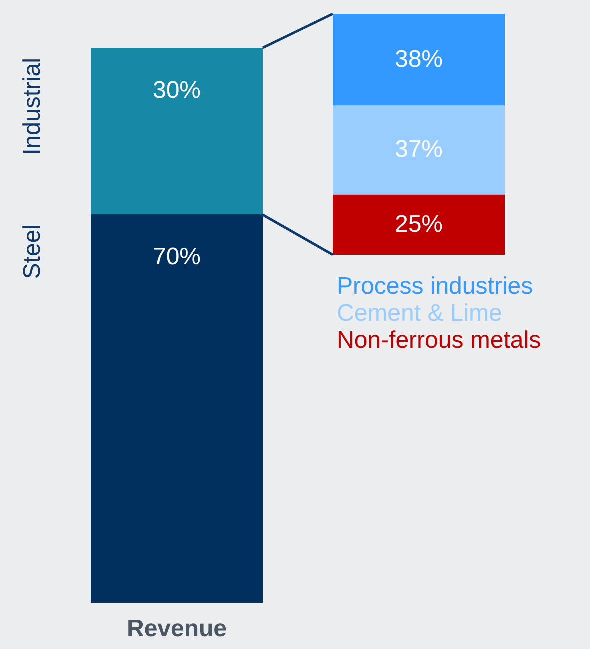 The image size is (590, 649). I want to click on text: Cement & Lime, so click(419, 313).